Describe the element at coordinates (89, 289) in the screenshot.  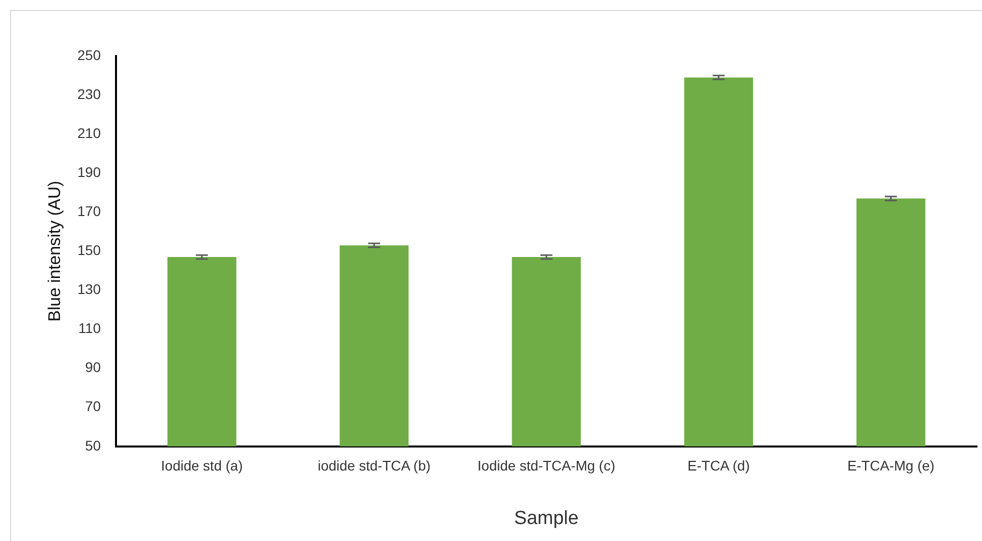
I see `y-tick-label: 130` at that location.